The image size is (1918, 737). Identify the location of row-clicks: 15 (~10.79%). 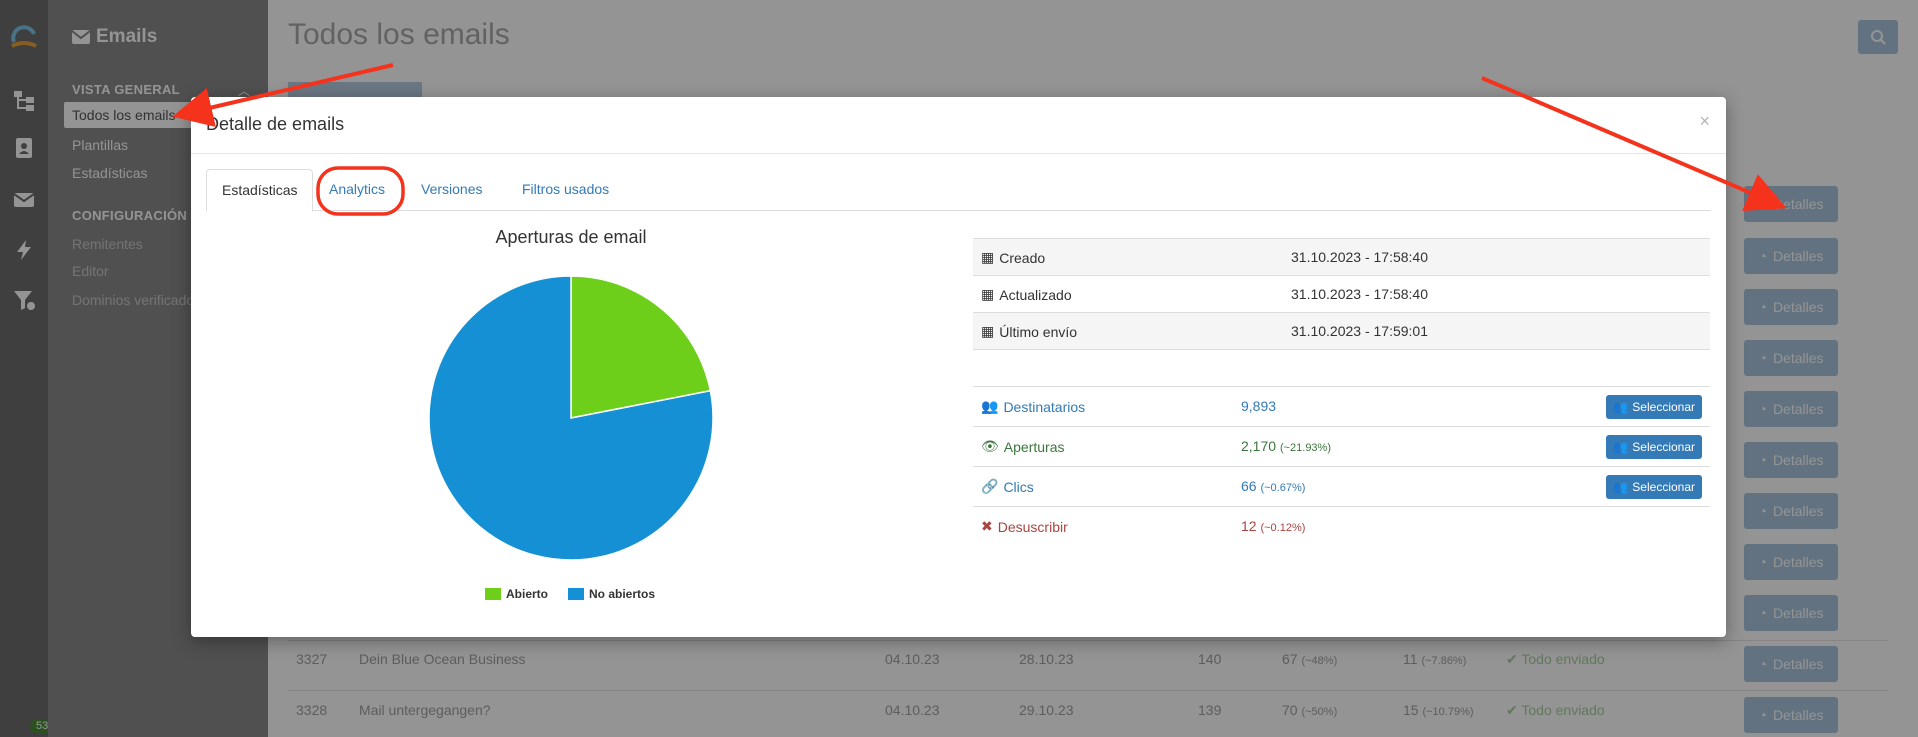
(1438, 710).